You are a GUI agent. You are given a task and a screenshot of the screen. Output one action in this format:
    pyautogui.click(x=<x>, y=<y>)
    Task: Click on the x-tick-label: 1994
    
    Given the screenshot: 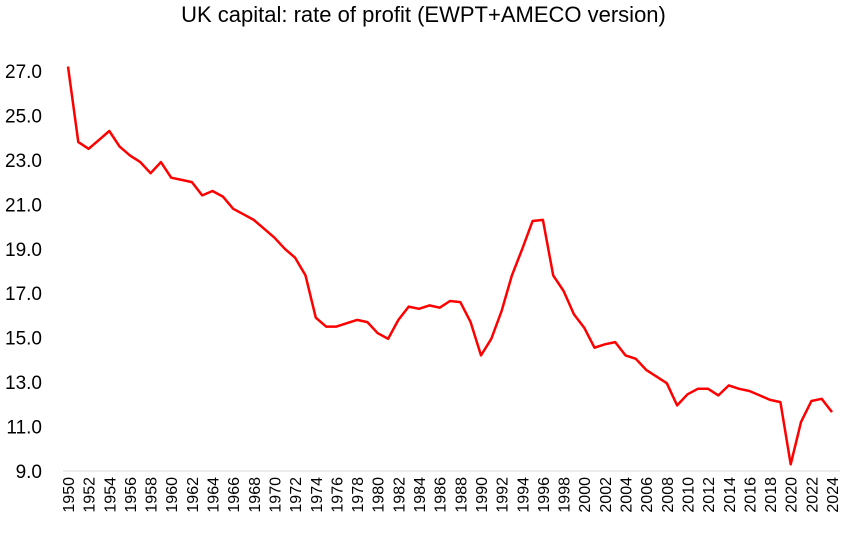 What is the action you would take?
    pyautogui.click(x=523, y=495)
    